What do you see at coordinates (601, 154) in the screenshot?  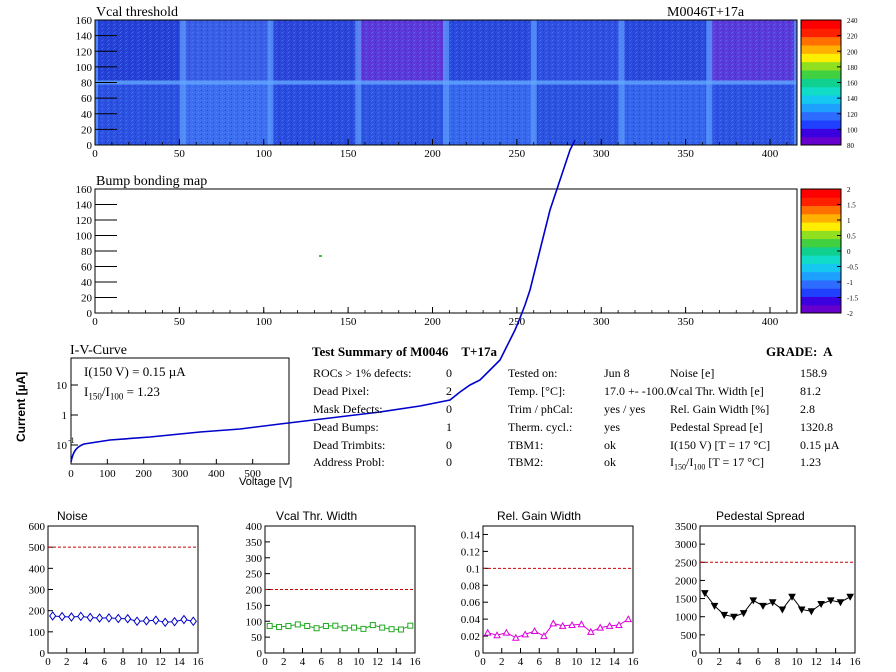 I see `x-tick-label: 300` at bounding box center [601, 154].